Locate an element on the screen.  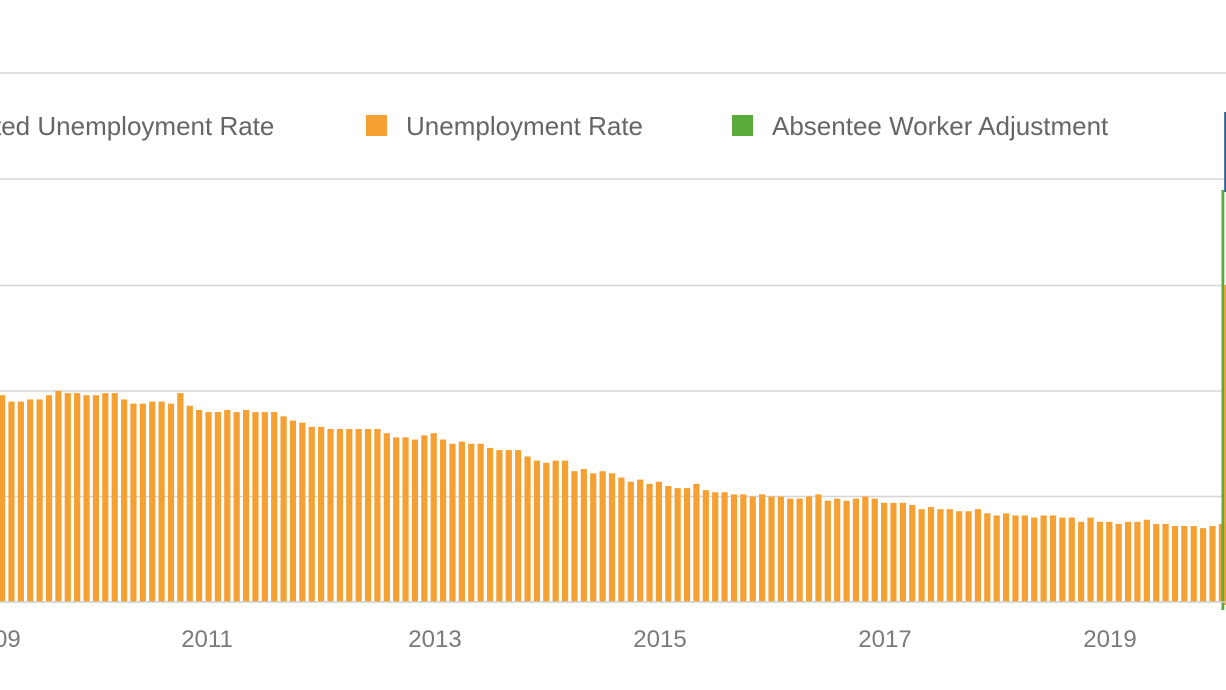
legend-label-absentee-worker-adjustment: Absentee Worker Adjustment is located at coordinates (940, 126).